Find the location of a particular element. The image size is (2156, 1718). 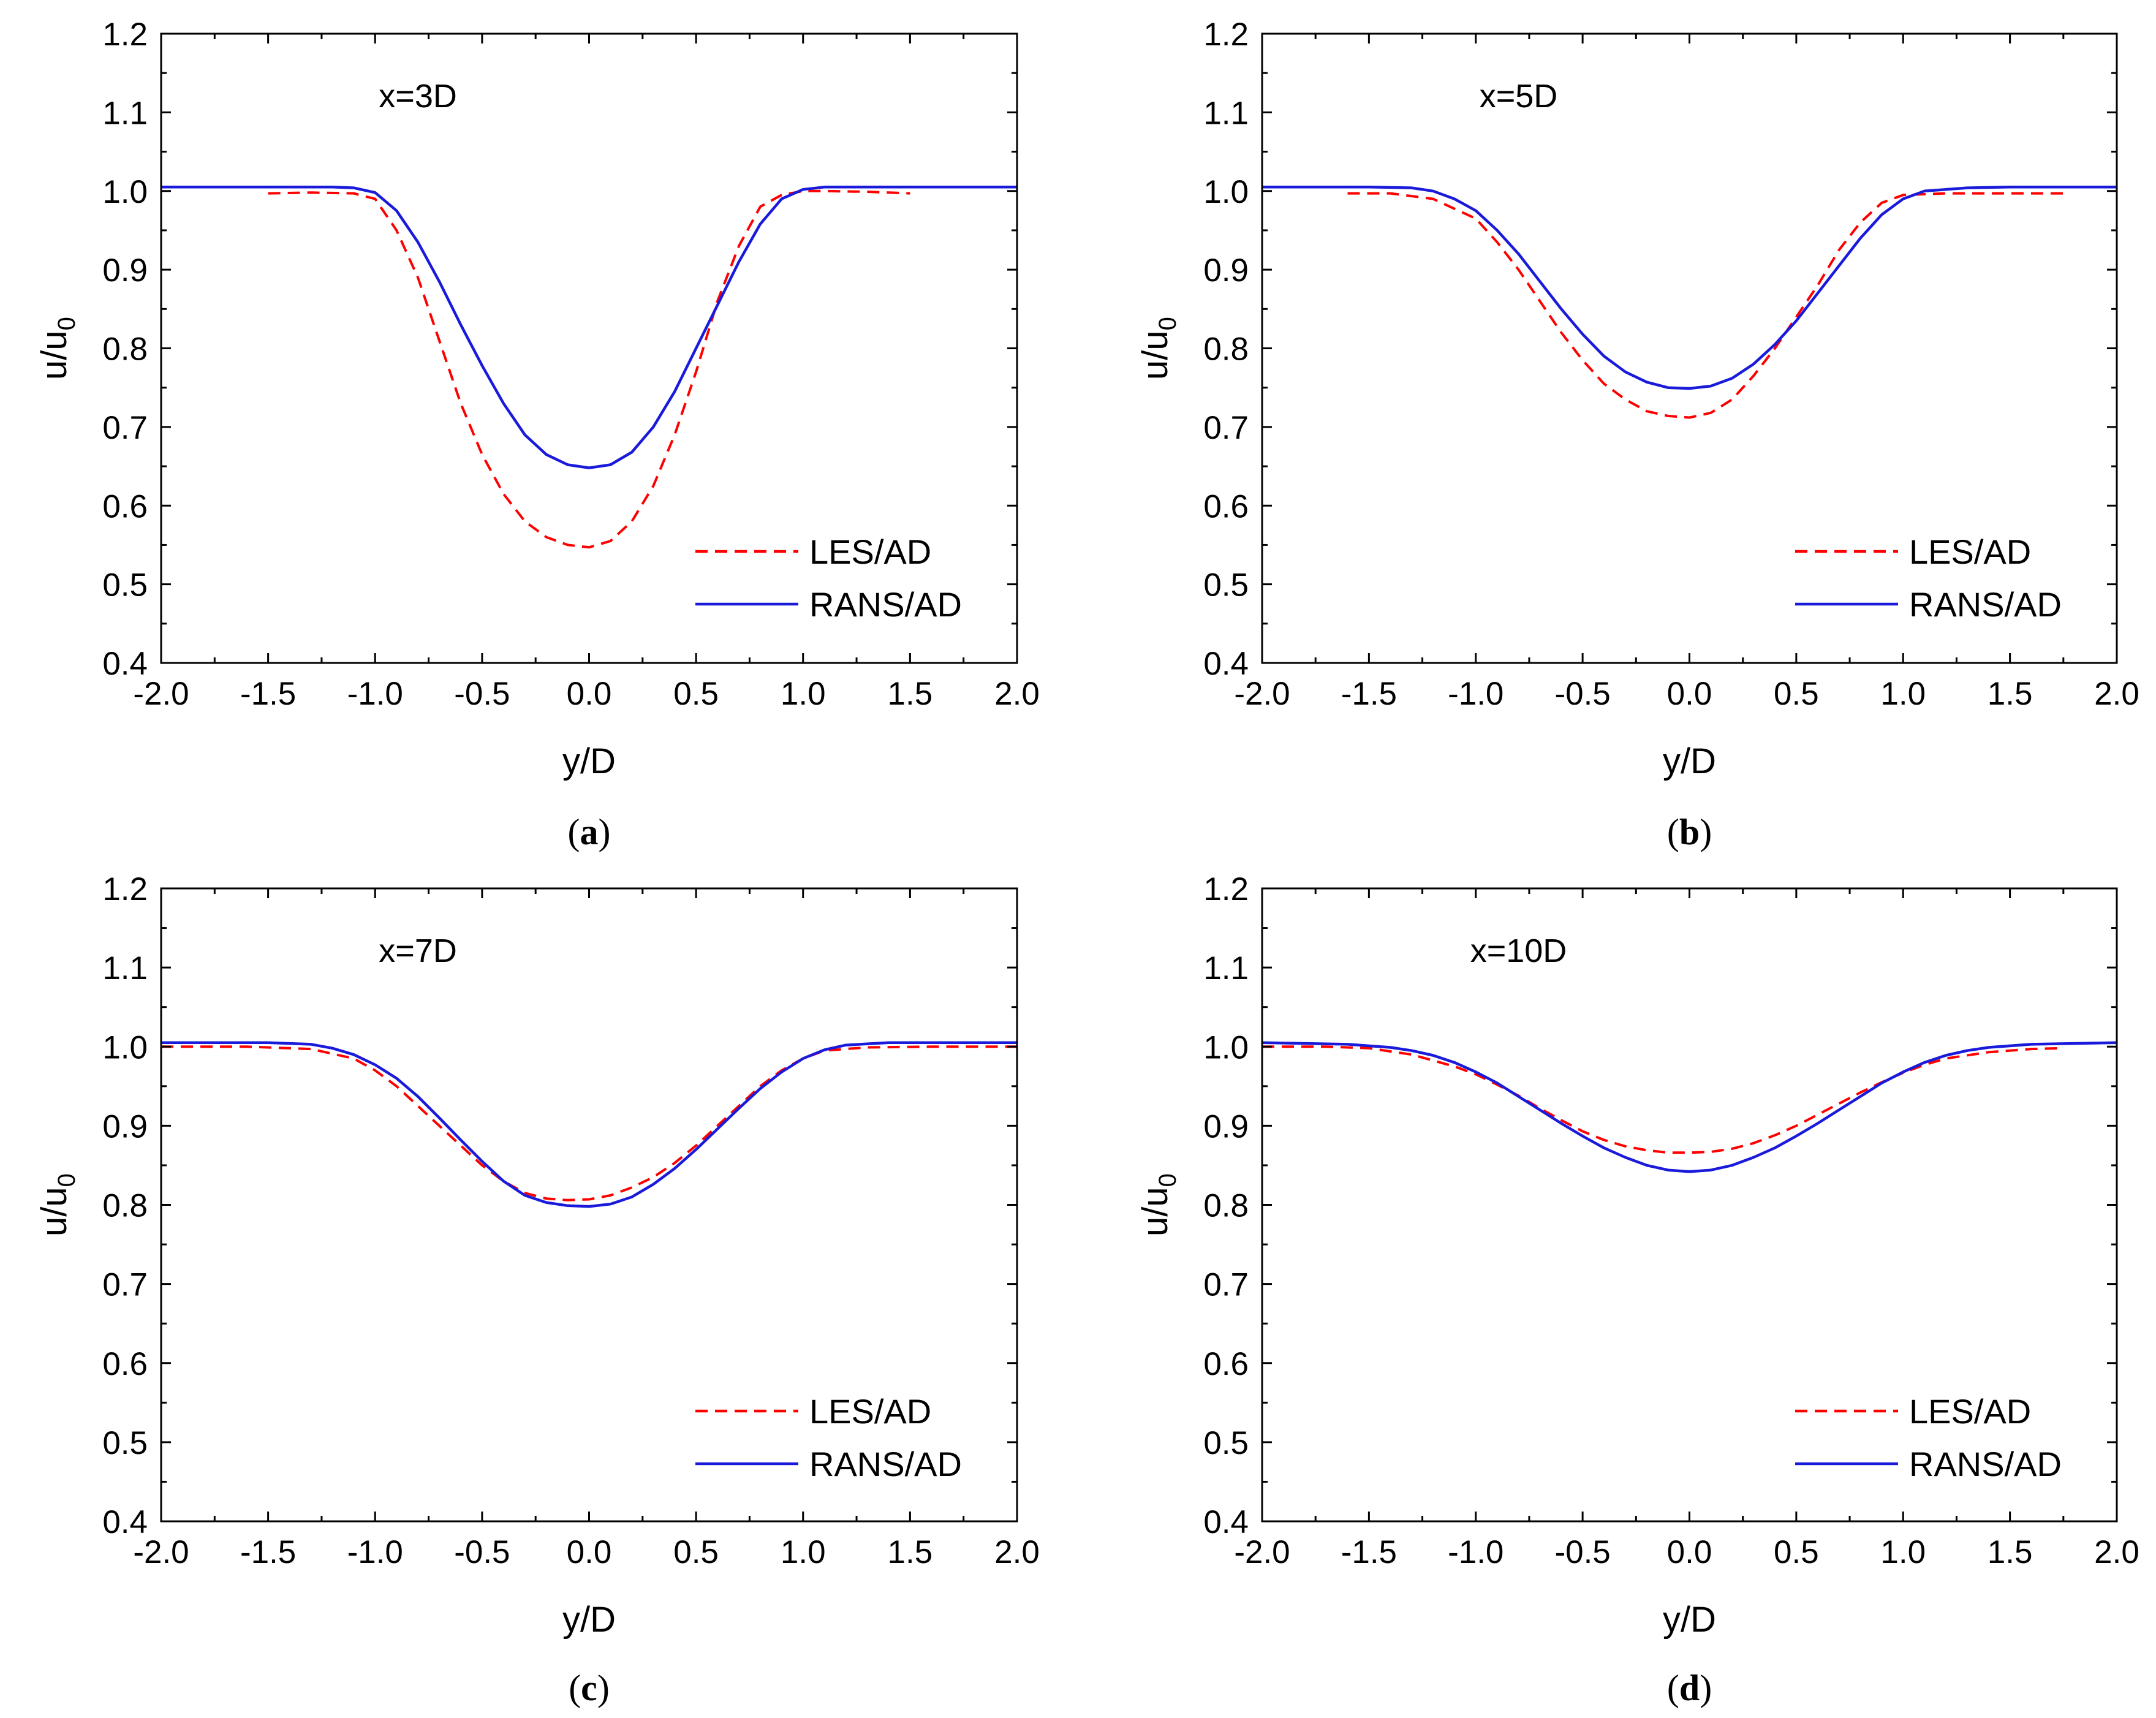

caption-letter: b is located at coordinates (1689, 832).